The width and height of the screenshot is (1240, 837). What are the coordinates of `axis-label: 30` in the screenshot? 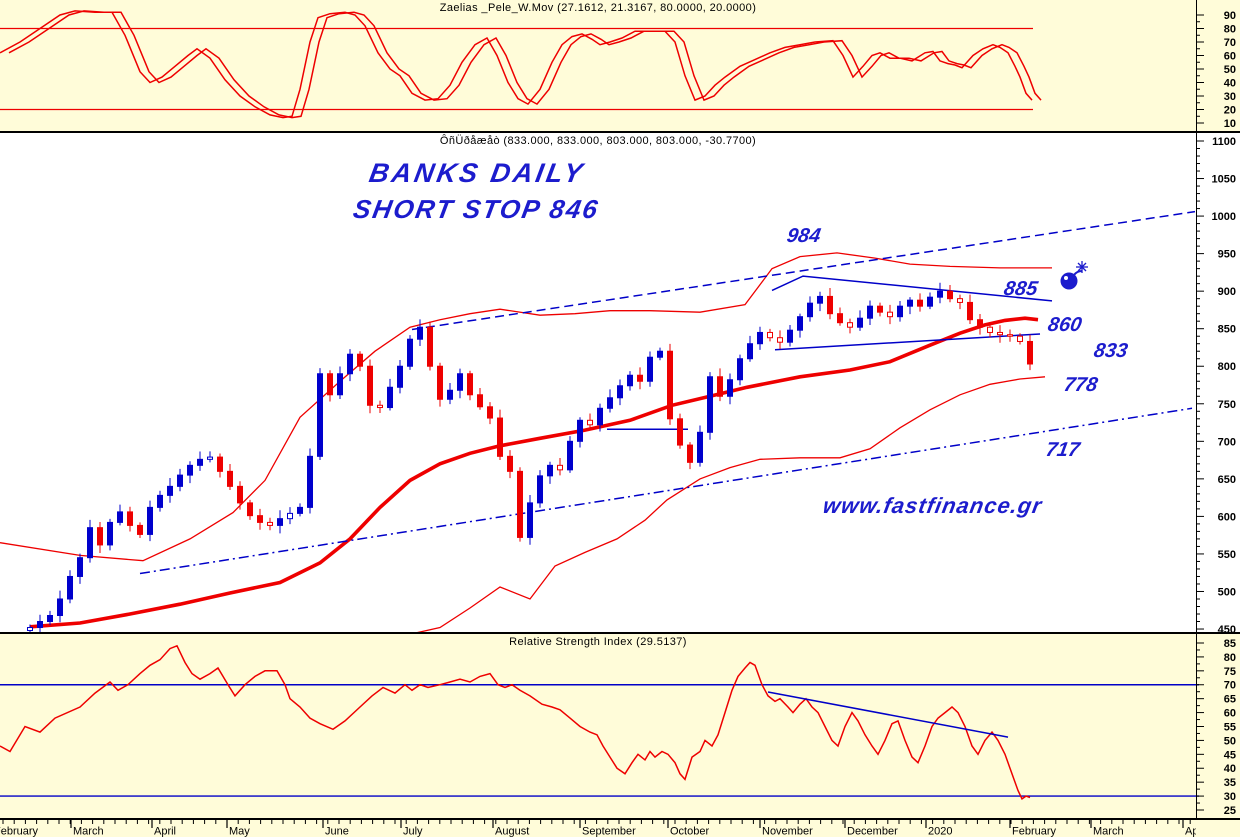 It's located at (1230, 97).